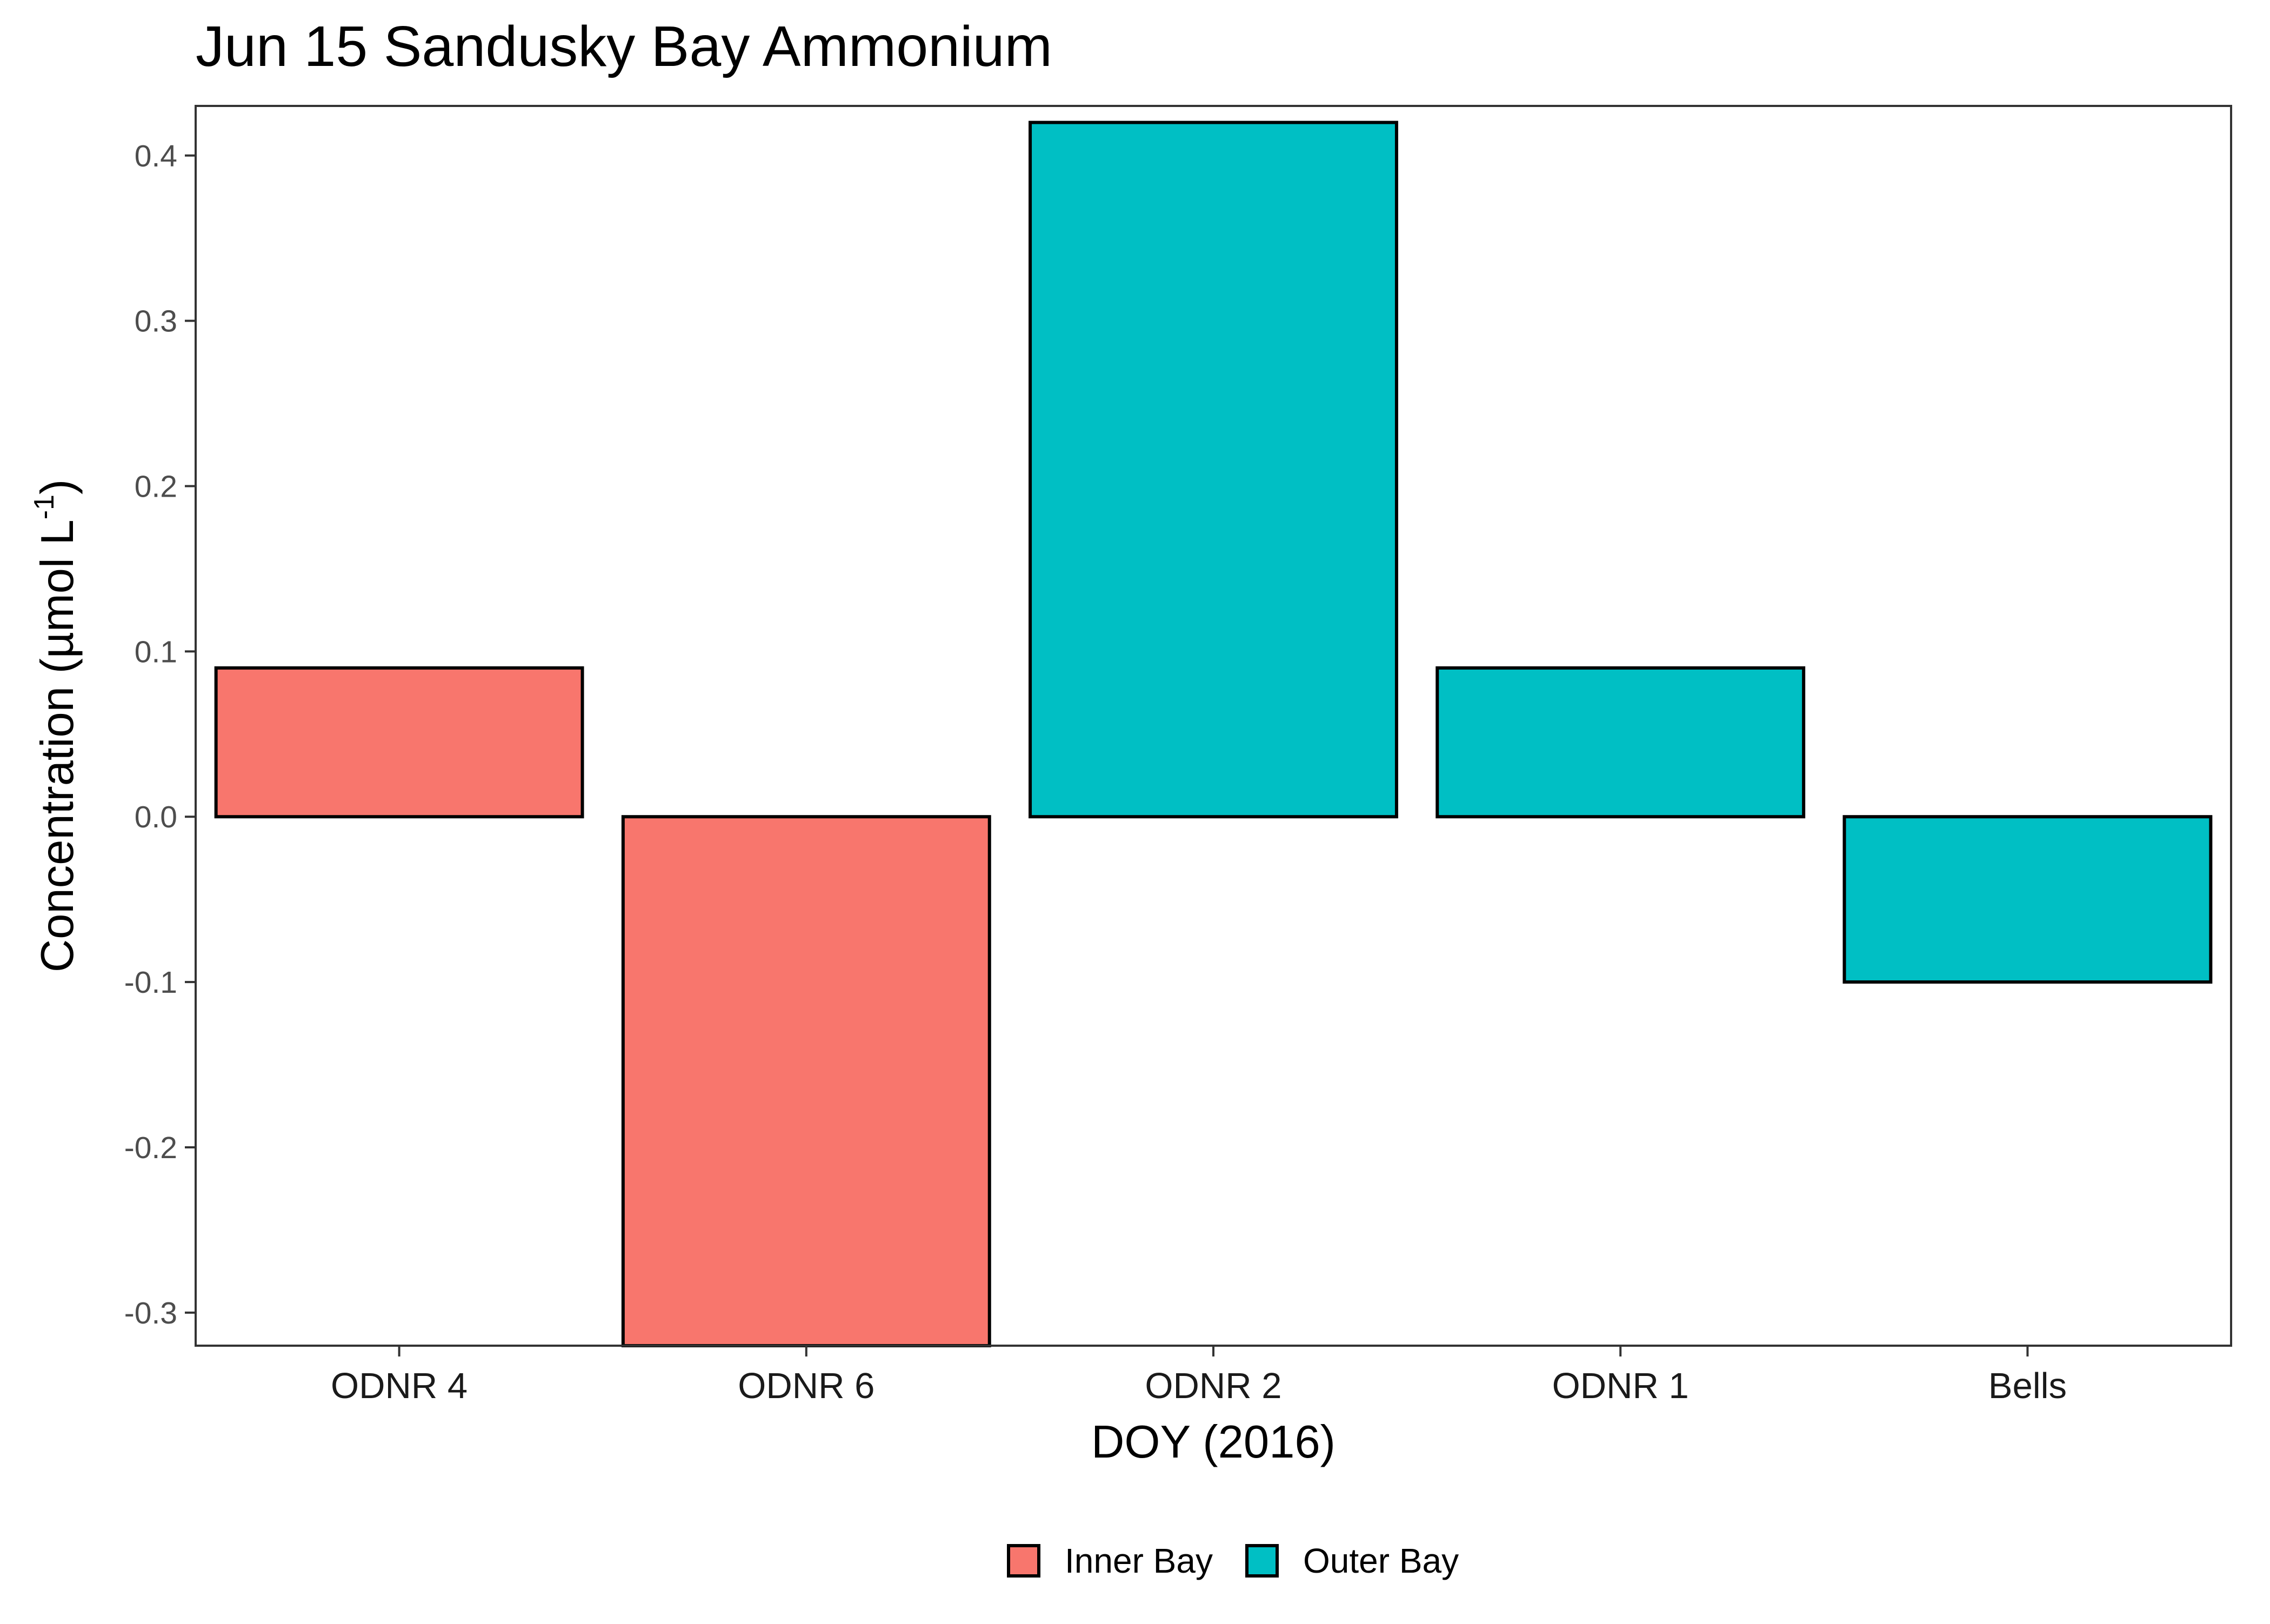 The width and height of the screenshot is (2270, 1624). I want to click on y-tick-label: -0.1, so click(150, 983).